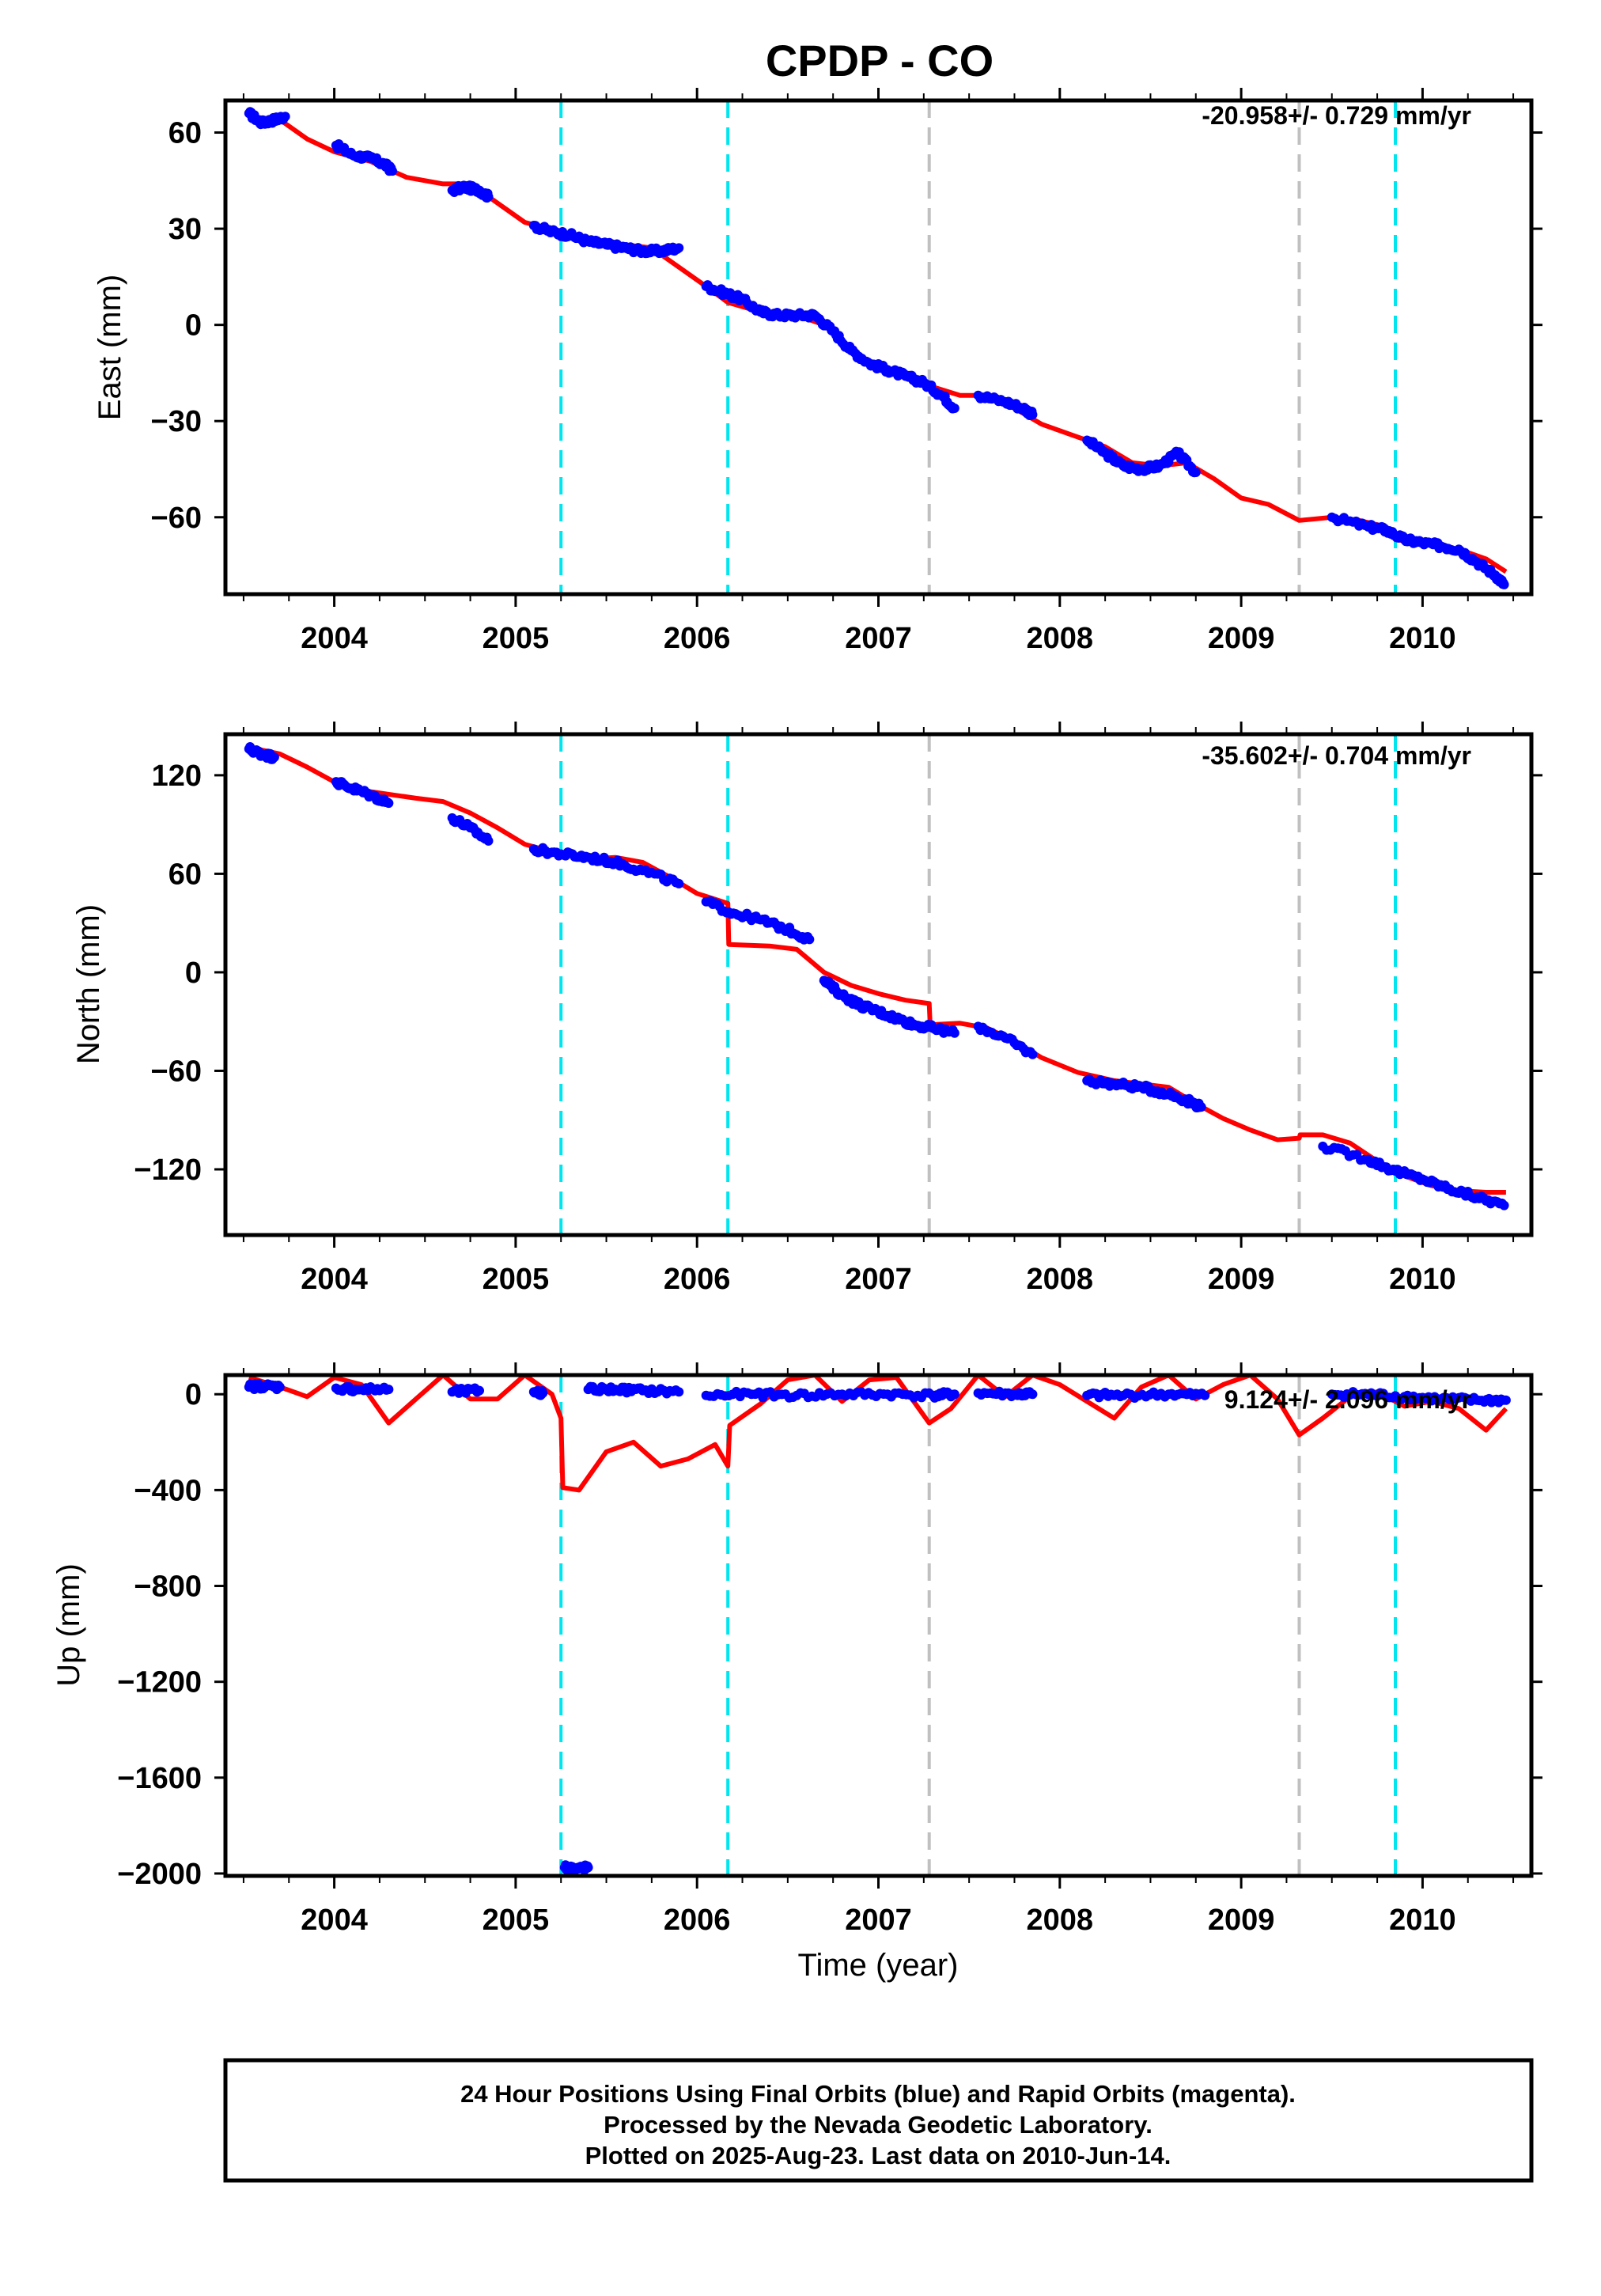 Image resolution: width=1601 pixels, height=2296 pixels. What do you see at coordinates (879, 1965) in the screenshot?
I see `x-axis-label: Time (year)` at bounding box center [879, 1965].